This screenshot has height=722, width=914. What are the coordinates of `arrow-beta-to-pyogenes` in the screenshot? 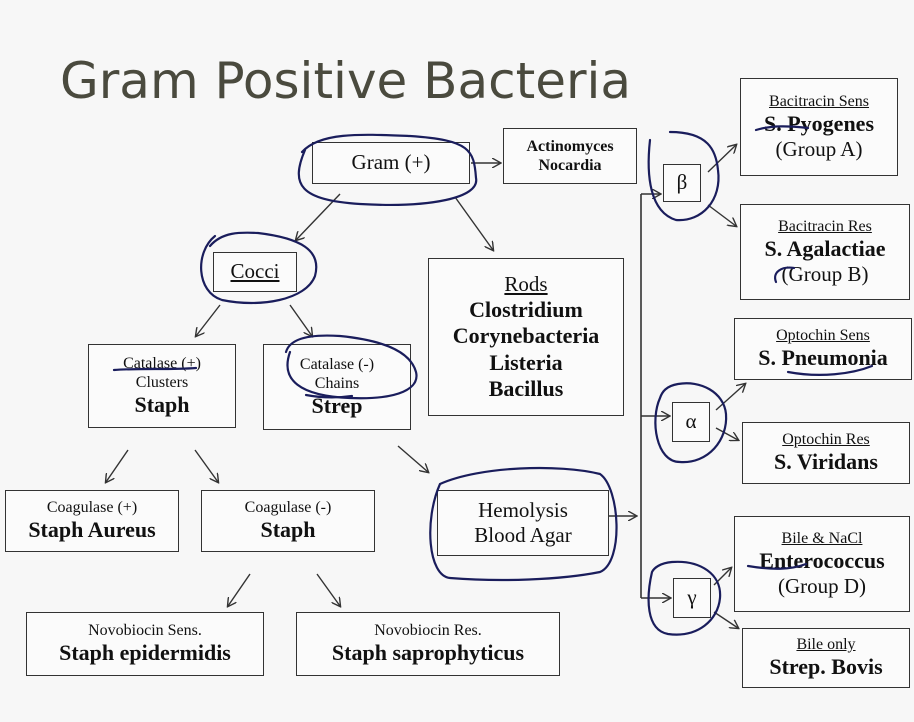 It's located at (721, 159).